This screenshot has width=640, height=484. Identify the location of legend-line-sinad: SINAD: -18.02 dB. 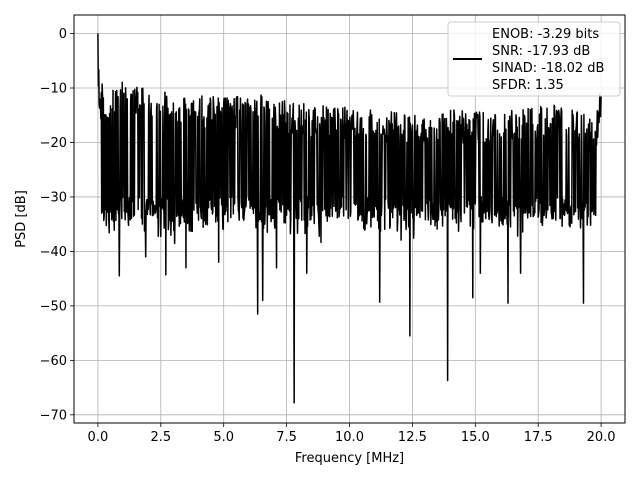
(548, 68).